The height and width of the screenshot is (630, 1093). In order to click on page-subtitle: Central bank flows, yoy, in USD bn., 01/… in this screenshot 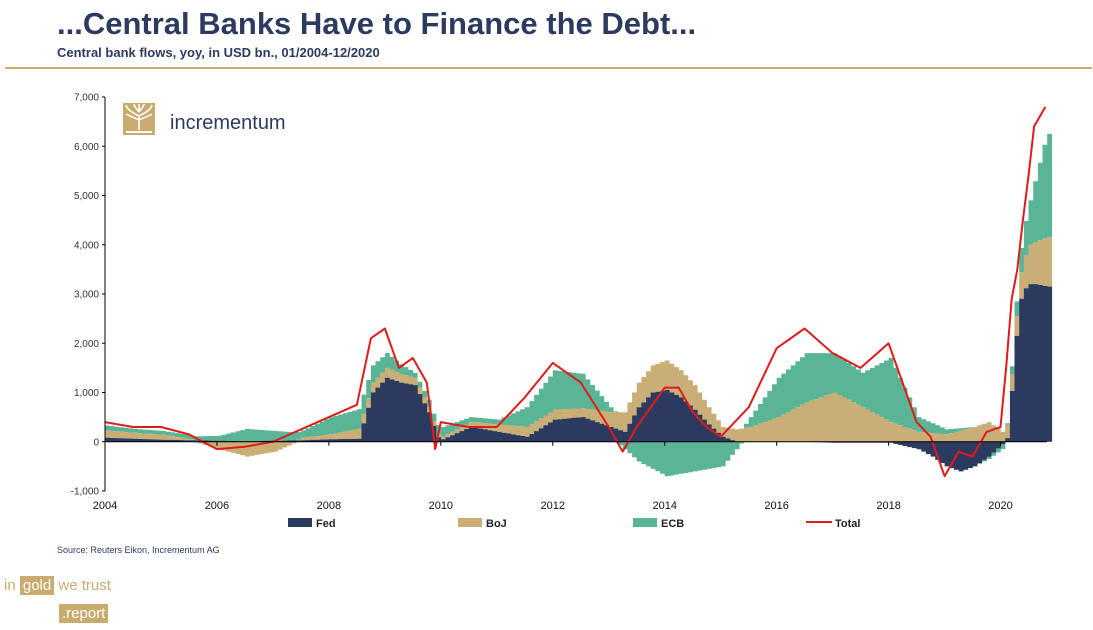, I will do `click(218, 52)`.